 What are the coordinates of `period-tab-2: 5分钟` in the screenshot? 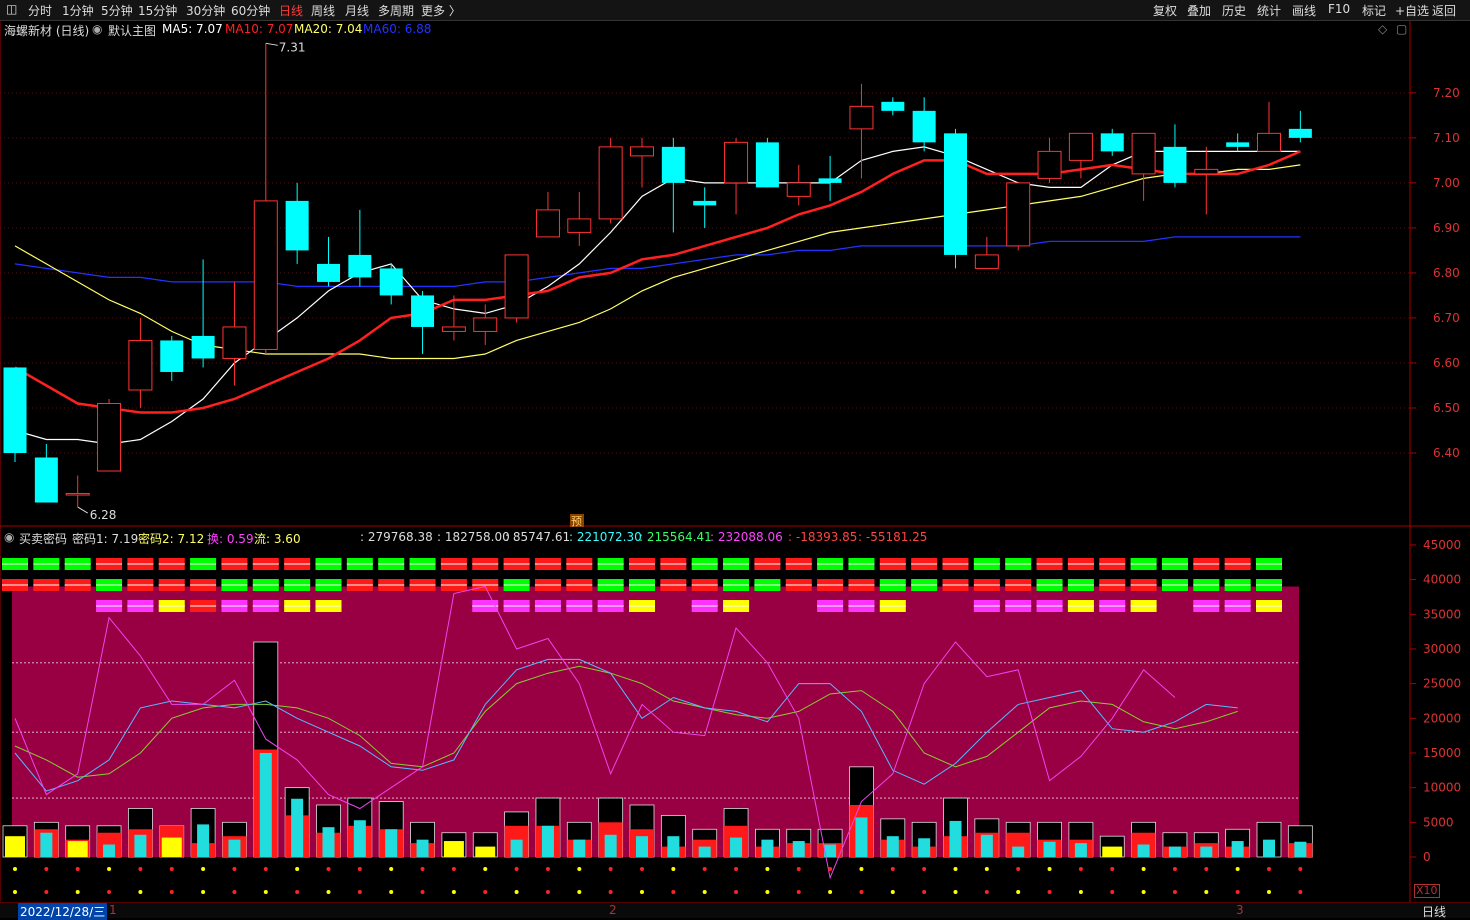 It's located at (117, 11).